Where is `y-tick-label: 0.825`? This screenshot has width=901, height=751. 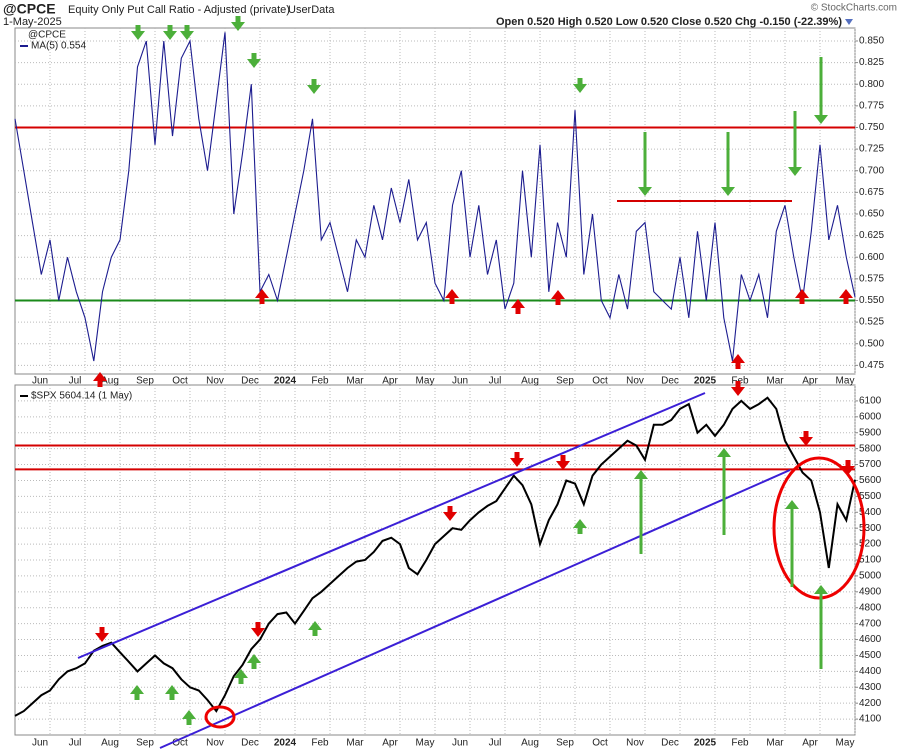
y-tick-label: 0.825 is located at coordinates (871, 62).